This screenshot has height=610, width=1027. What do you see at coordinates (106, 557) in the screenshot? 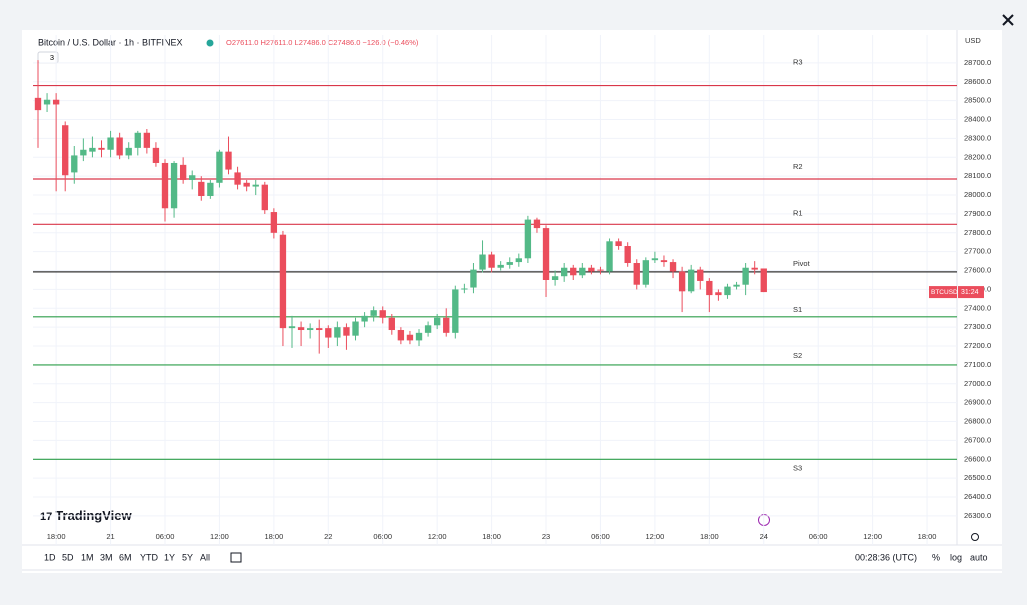
I see `range-button: 3M` at bounding box center [106, 557].